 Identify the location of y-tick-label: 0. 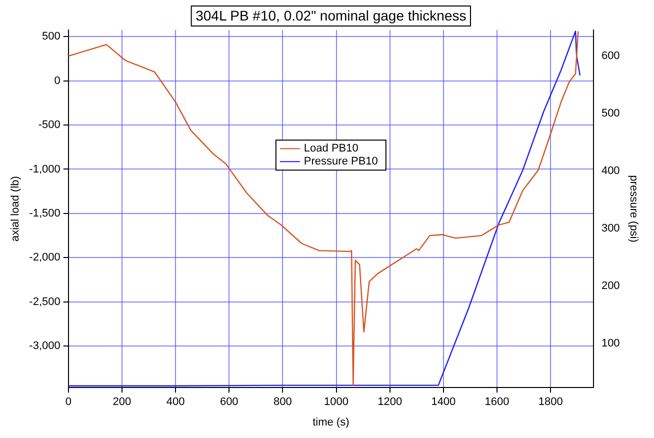
(57, 80).